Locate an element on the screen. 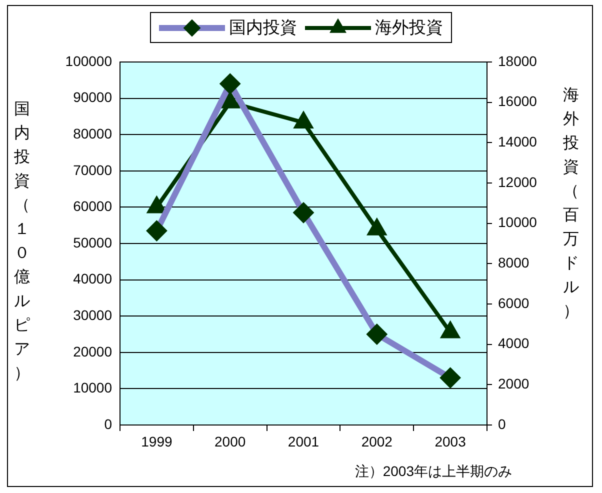  x-tick-label: 1999 is located at coordinates (156, 441).